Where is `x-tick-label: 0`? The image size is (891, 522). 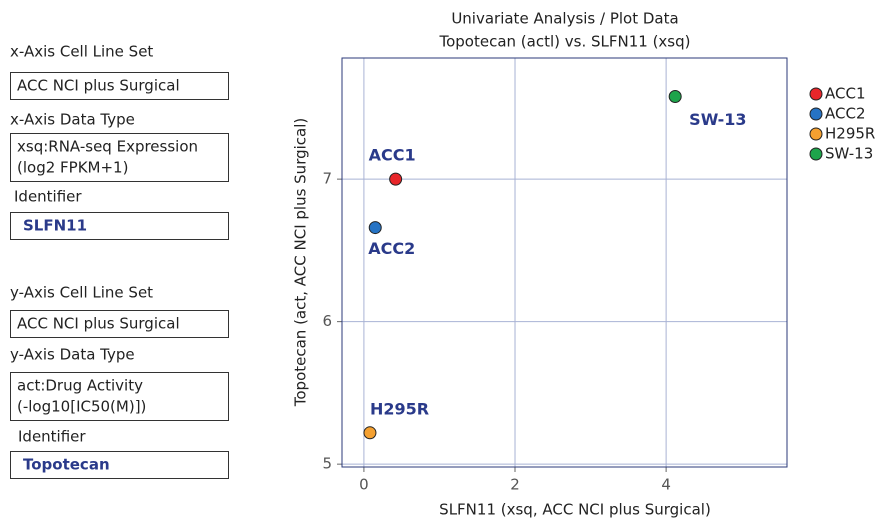
x-tick-label: 0 is located at coordinates (364, 485).